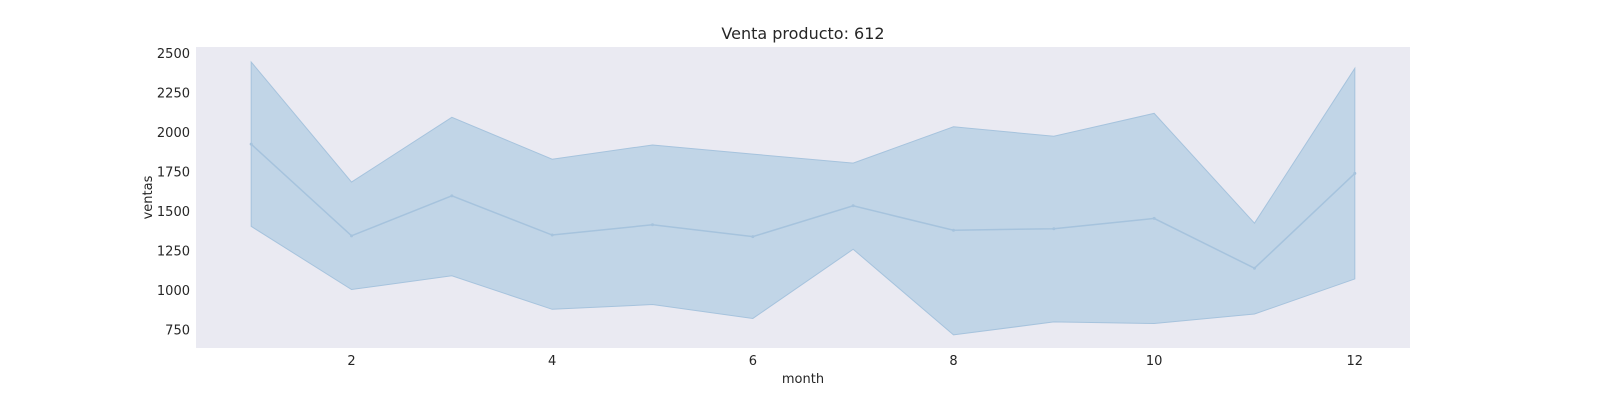 The width and height of the screenshot is (1600, 400). I want to click on y-axis-label: ventas, so click(148, 197).